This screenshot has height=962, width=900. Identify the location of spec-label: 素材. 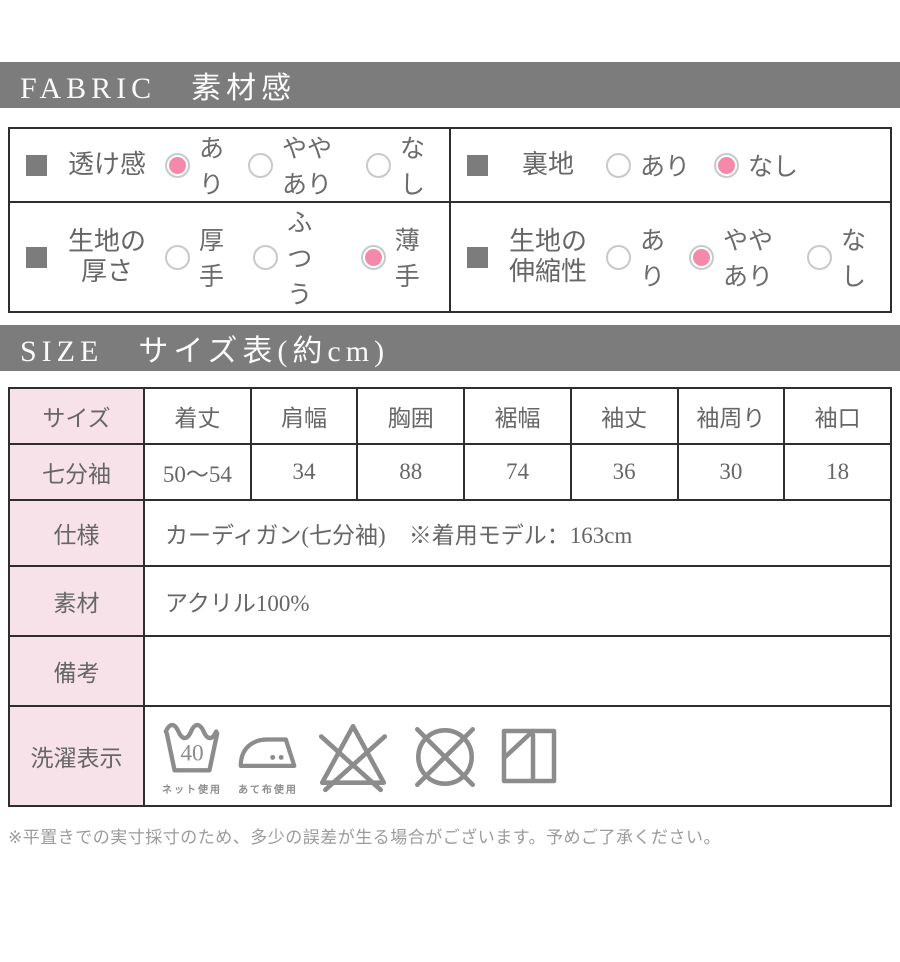
(76, 601).